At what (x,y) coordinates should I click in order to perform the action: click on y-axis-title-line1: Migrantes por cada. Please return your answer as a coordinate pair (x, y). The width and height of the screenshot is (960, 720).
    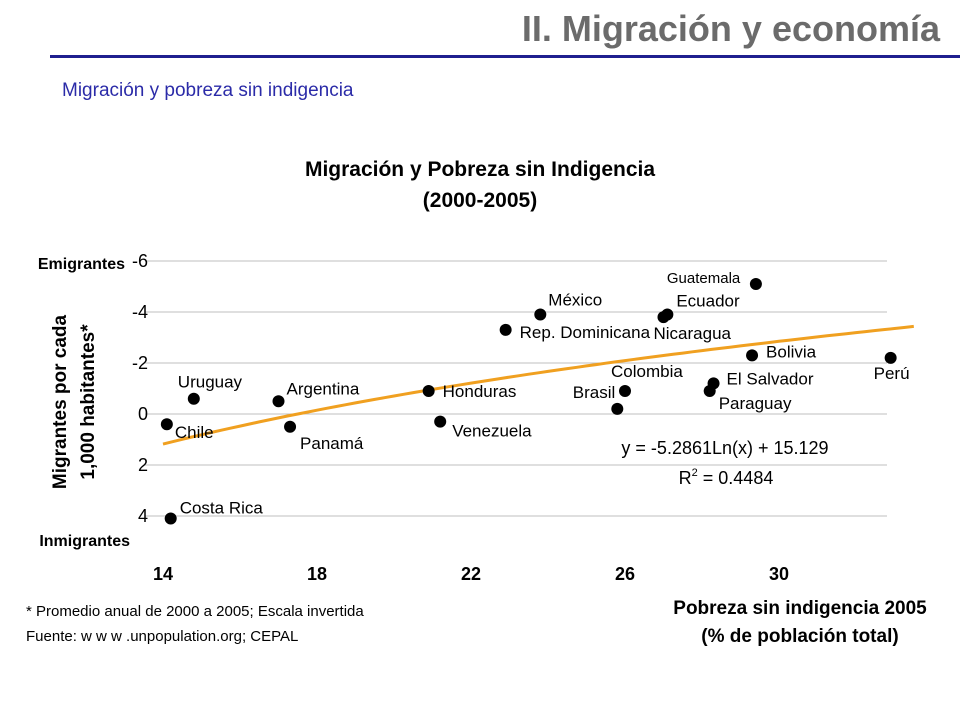
    Looking at the image, I should click on (60, 401).